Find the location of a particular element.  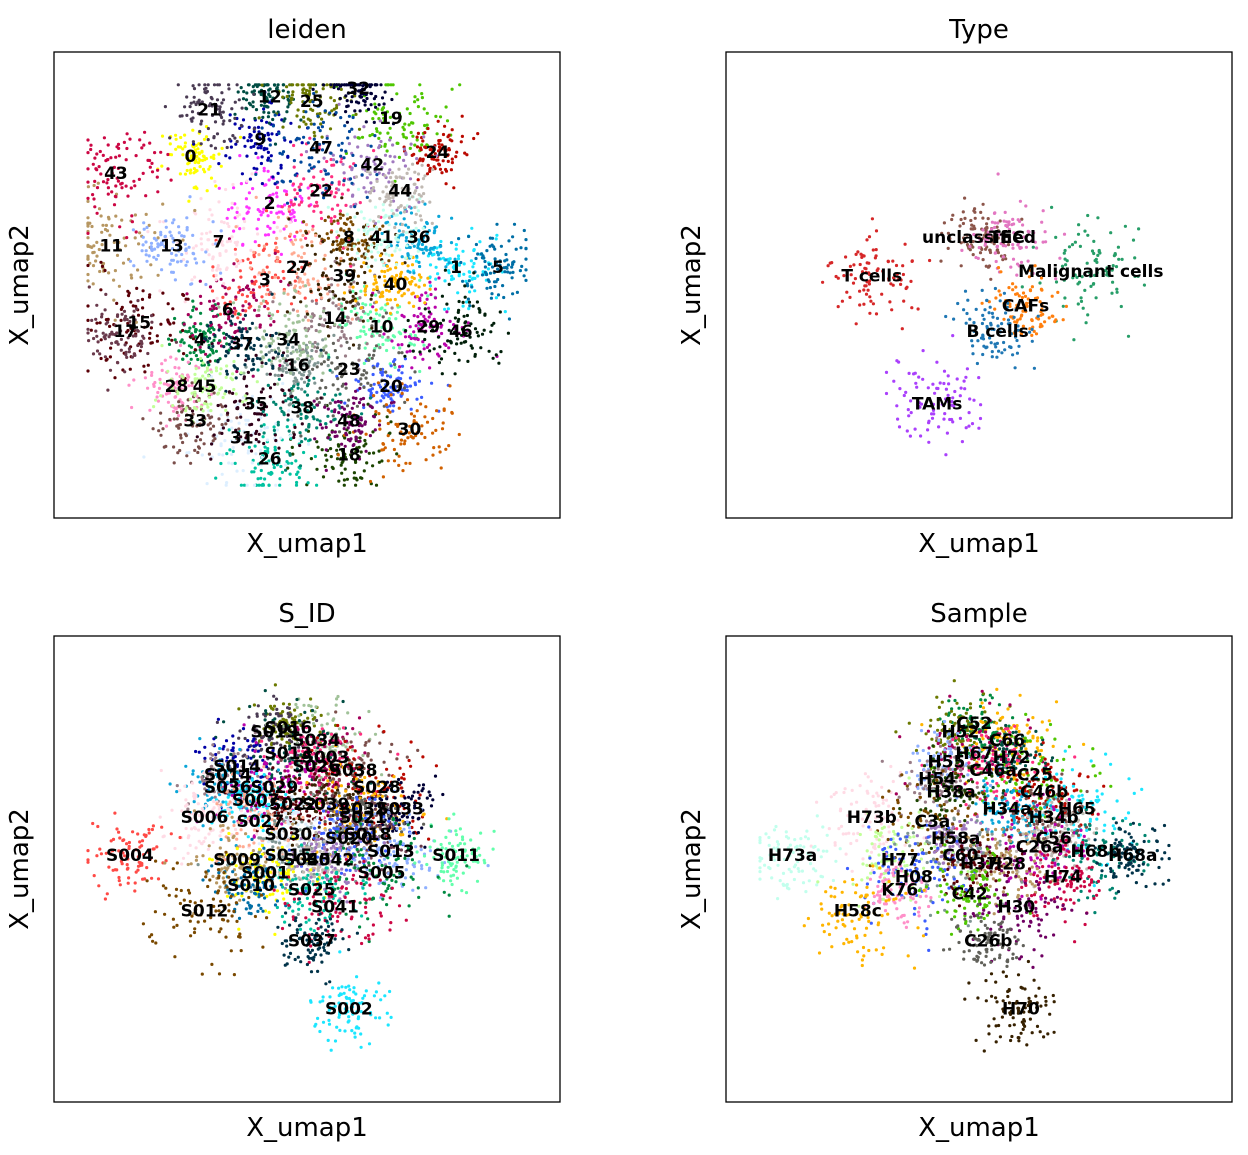

cluster-label: 8 is located at coordinates (349, 238).